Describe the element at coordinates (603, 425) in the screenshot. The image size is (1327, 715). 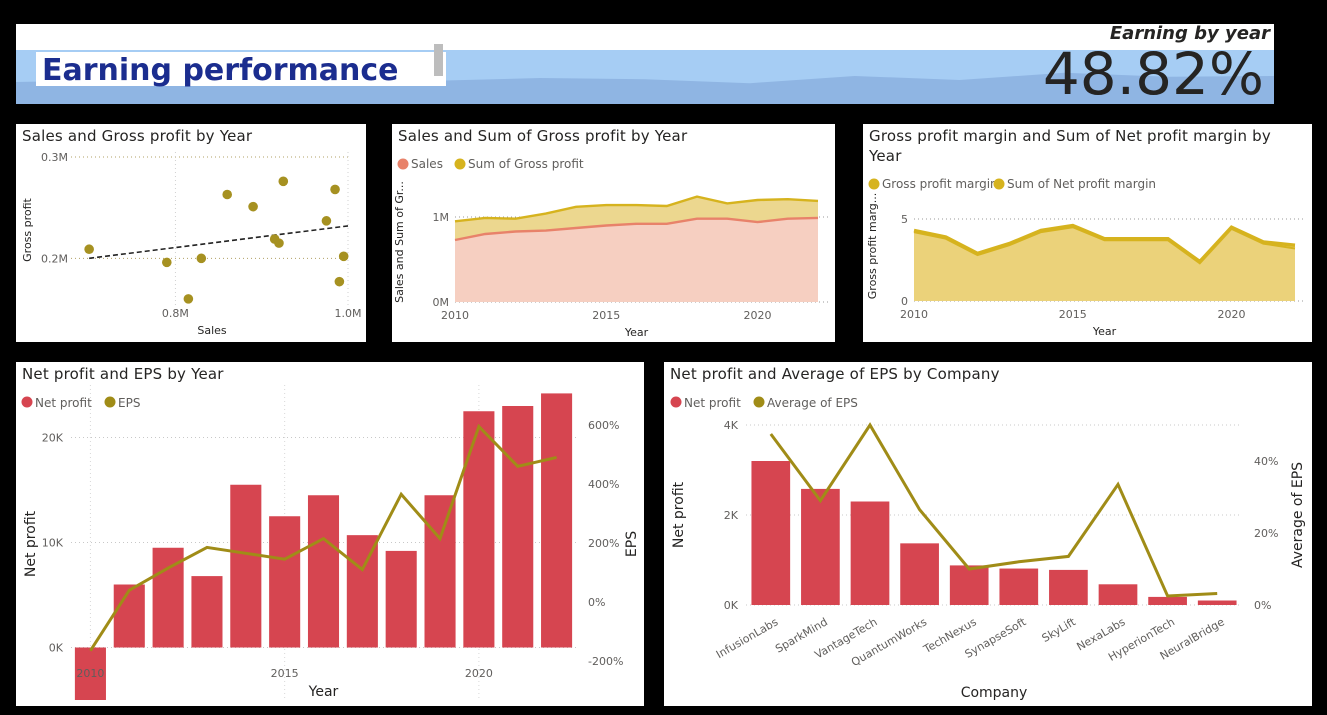
I see `y2-tick-label: 600%` at that location.